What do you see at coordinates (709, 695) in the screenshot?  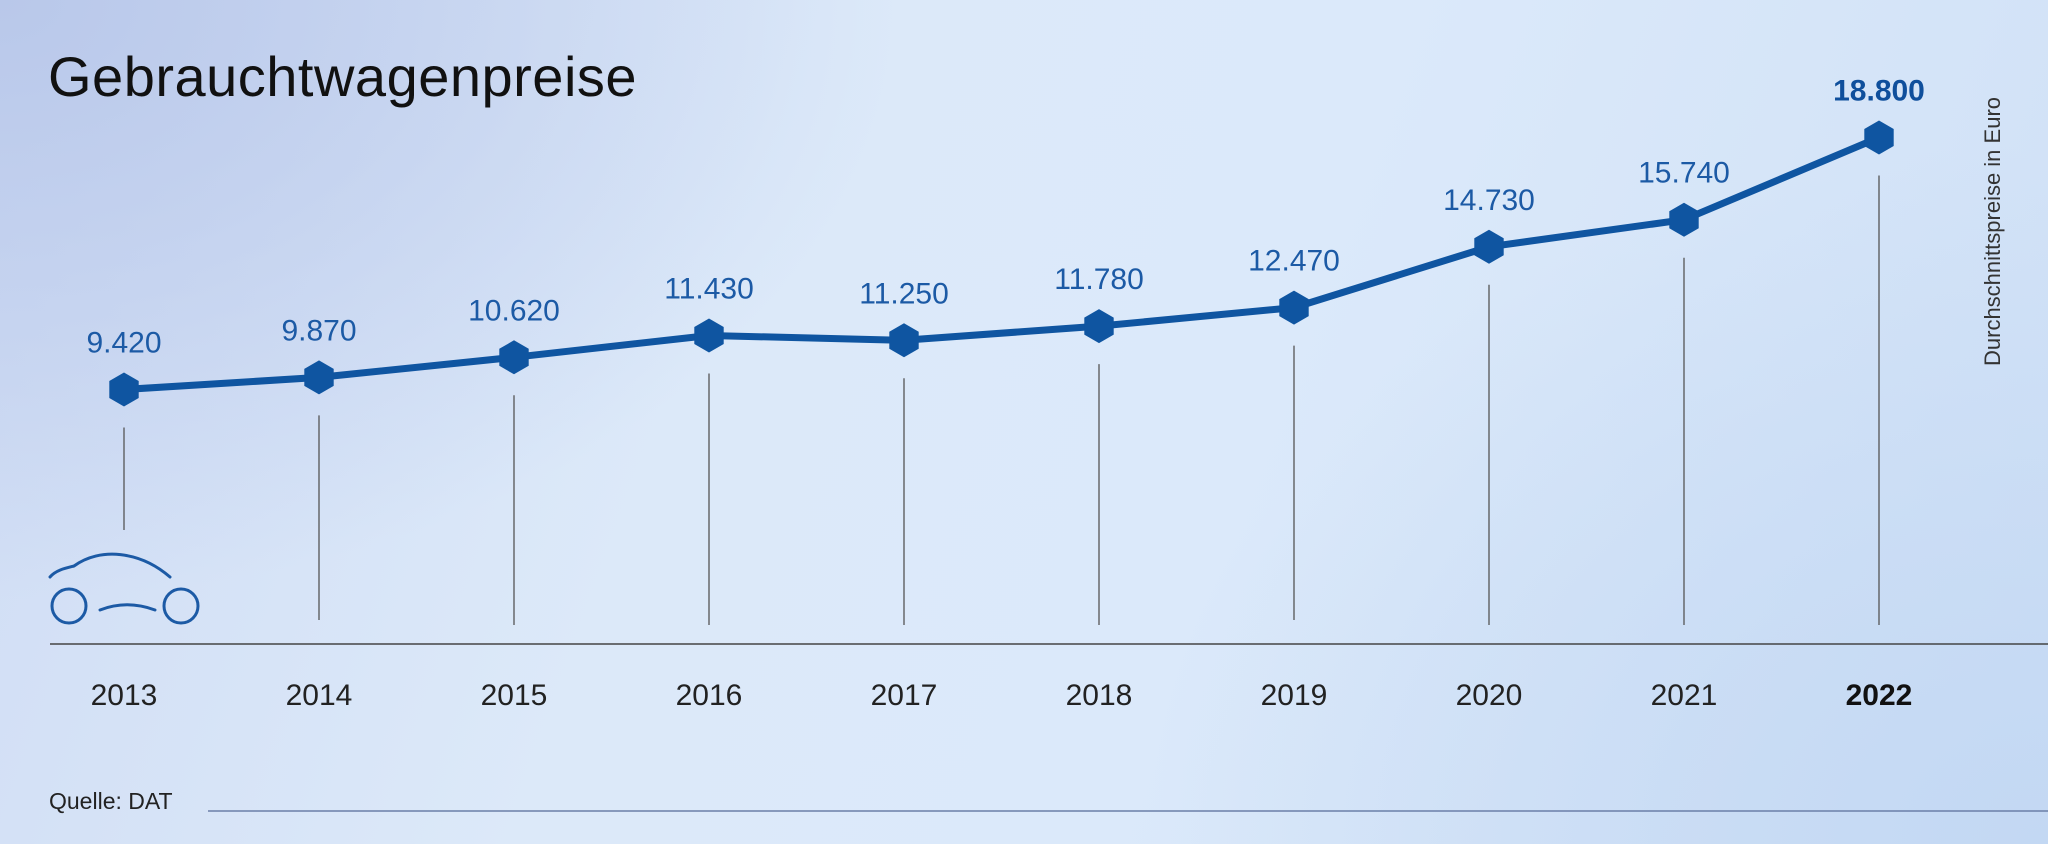 I see `x-tick-label: 2016` at bounding box center [709, 695].